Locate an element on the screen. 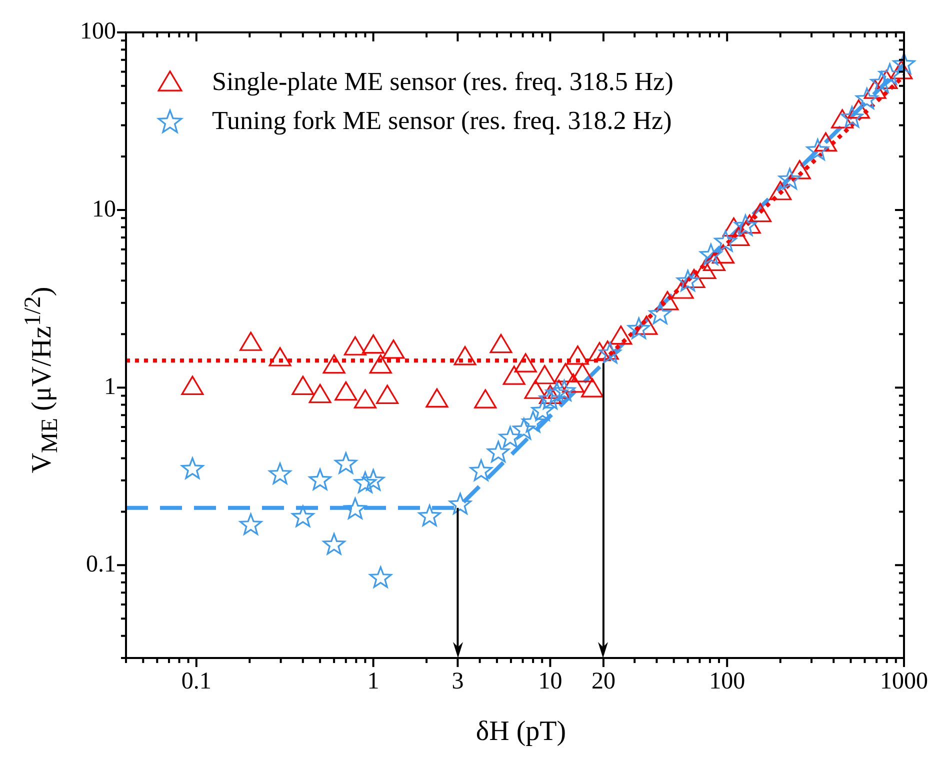  x-tick-label: 0.1 is located at coordinates (196, 681).